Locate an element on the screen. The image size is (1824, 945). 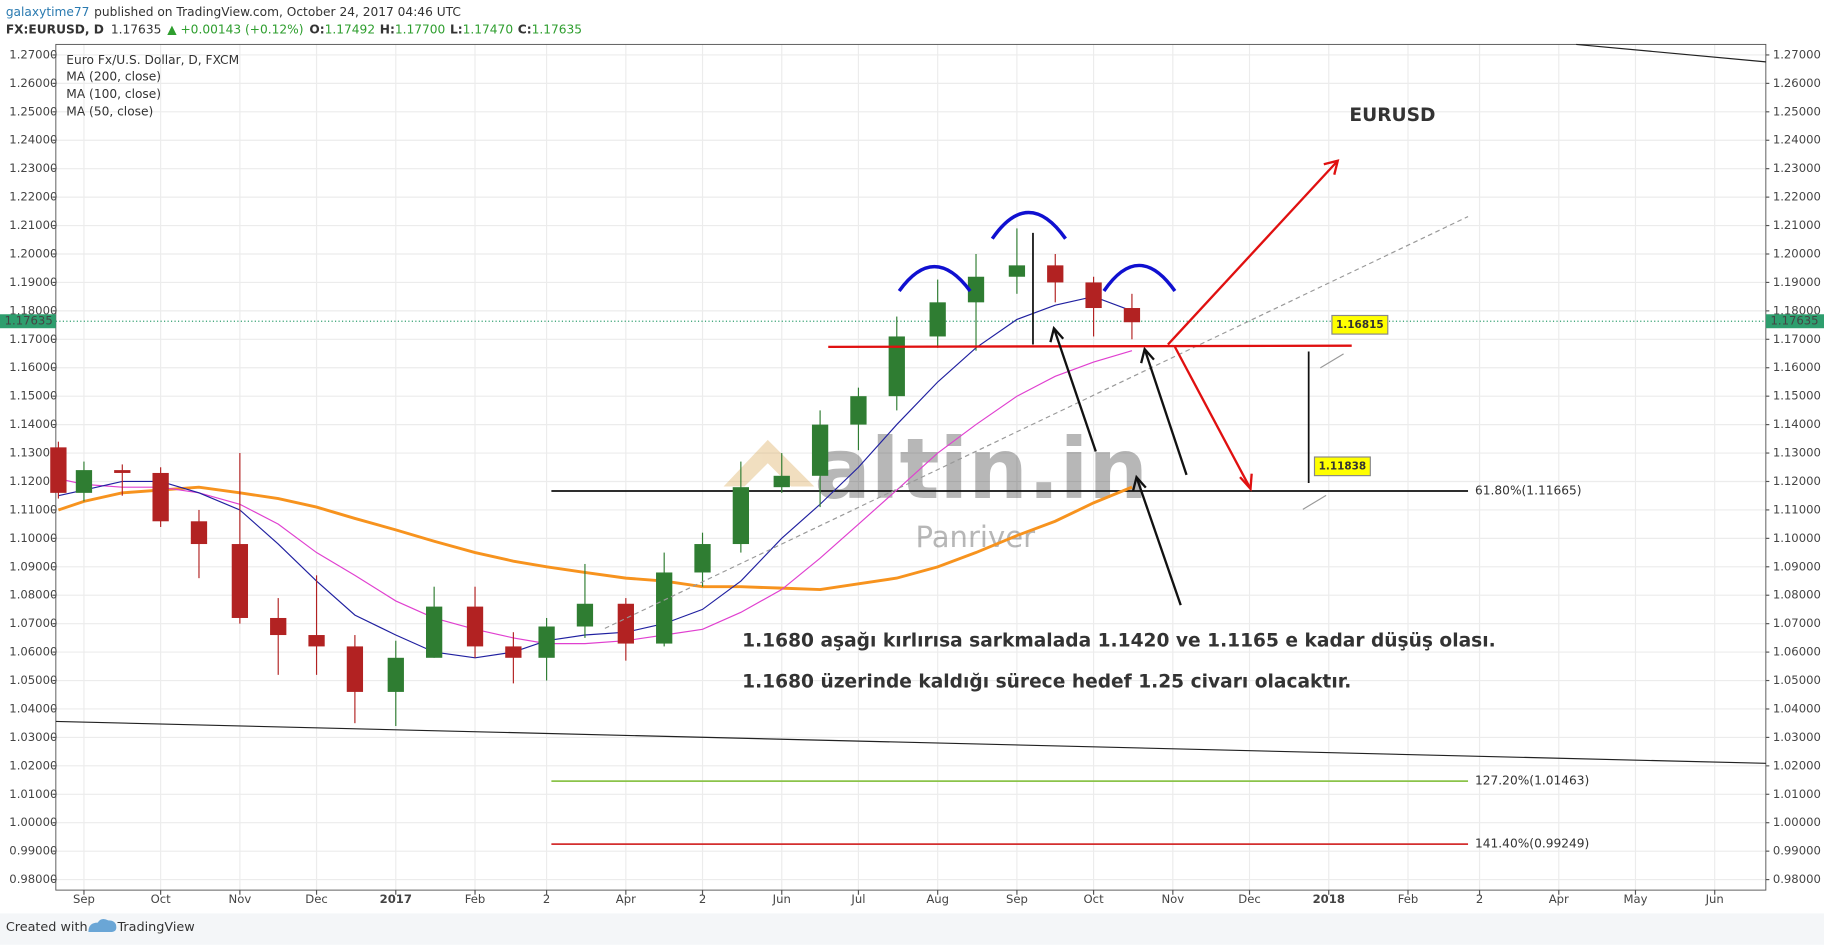
x-tick-label: Dec is located at coordinates (316, 899).